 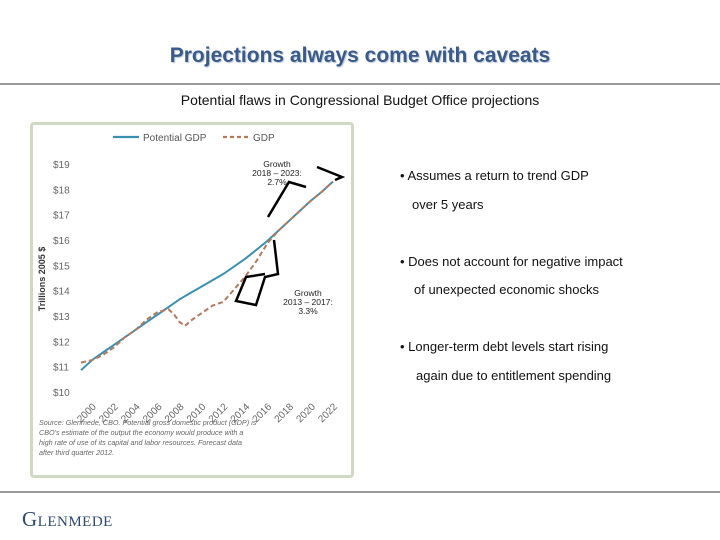 What do you see at coordinates (61, 165) in the screenshot?
I see `y-tick-label: $19` at bounding box center [61, 165].